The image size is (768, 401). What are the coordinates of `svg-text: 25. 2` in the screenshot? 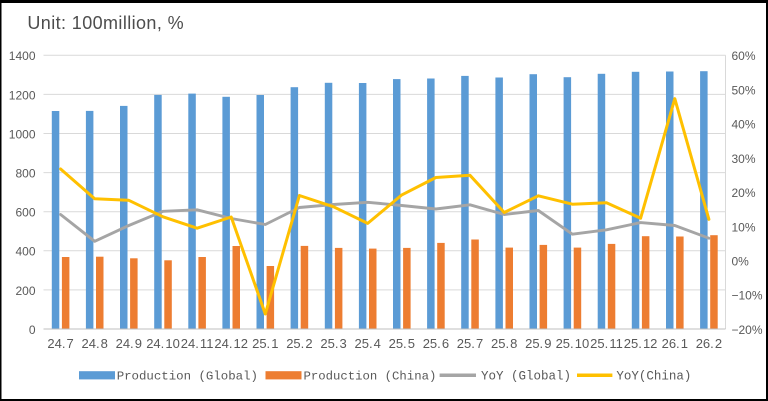 It's located at (299, 343).